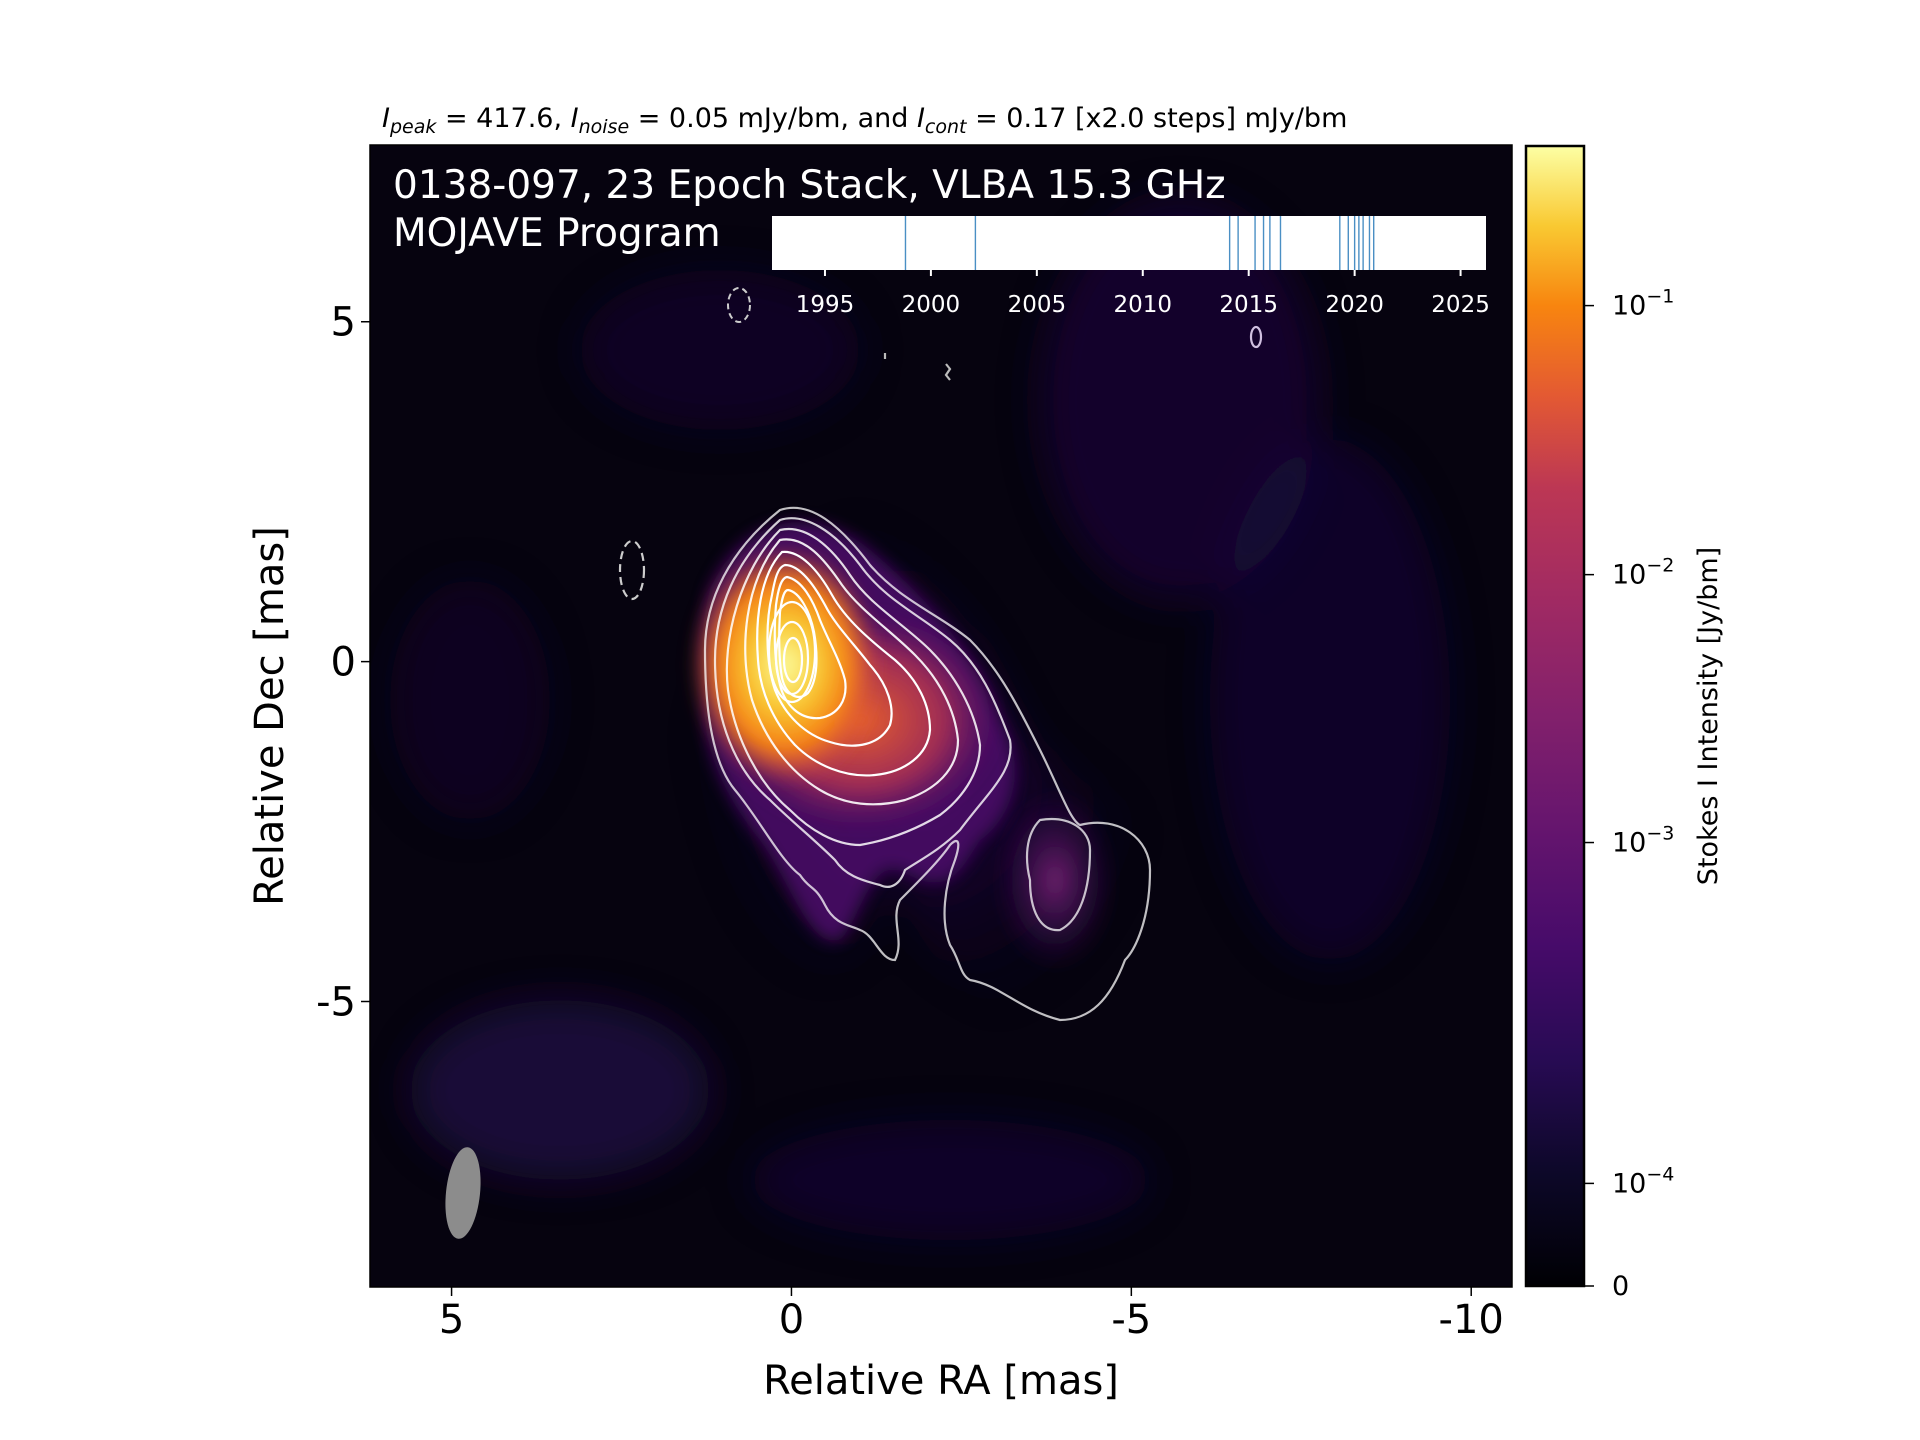 The width and height of the screenshot is (1920, 1440). I want to click on epoch-tick-label: 1995, so click(825, 305).